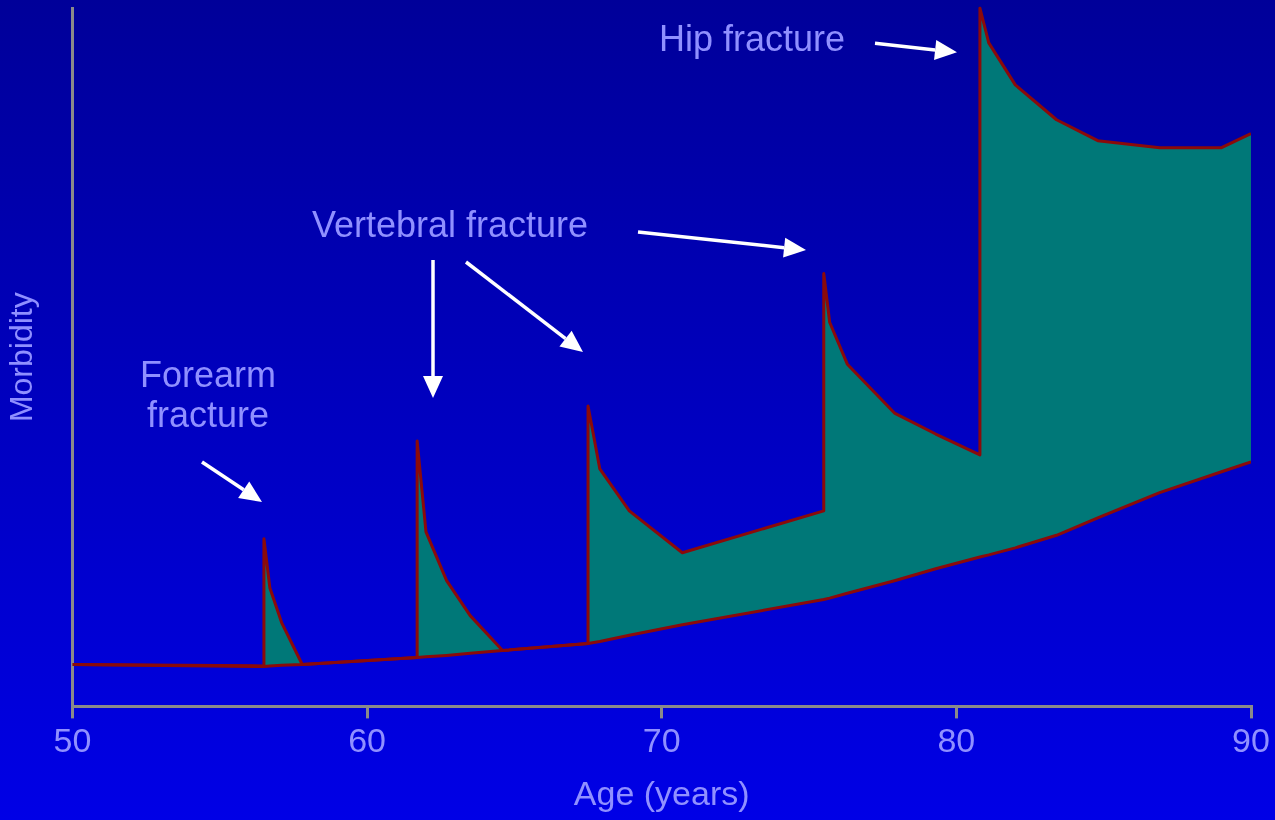 The width and height of the screenshot is (1275, 820). What do you see at coordinates (661, 740) in the screenshot?
I see `x-tick-label: 70` at bounding box center [661, 740].